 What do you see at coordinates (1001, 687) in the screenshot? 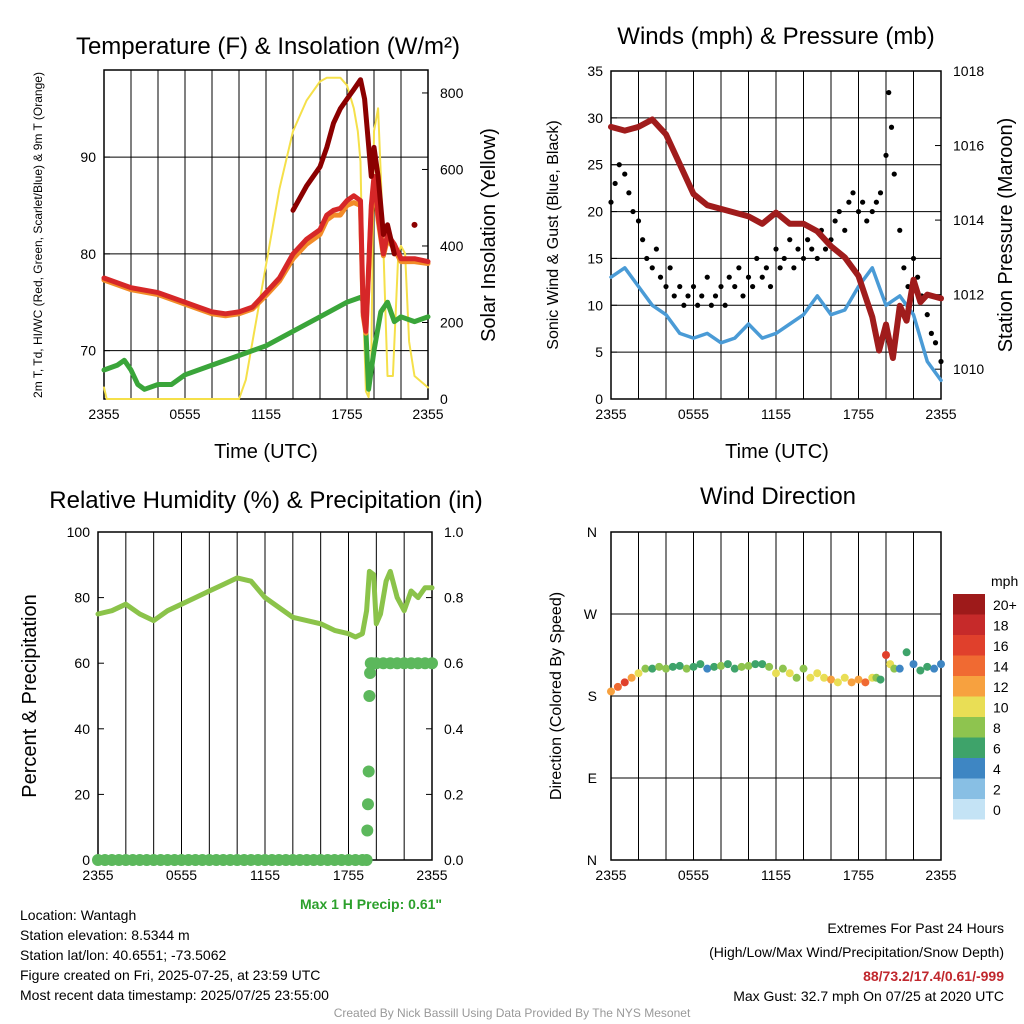
I see `legend-label: 12` at bounding box center [1001, 687].